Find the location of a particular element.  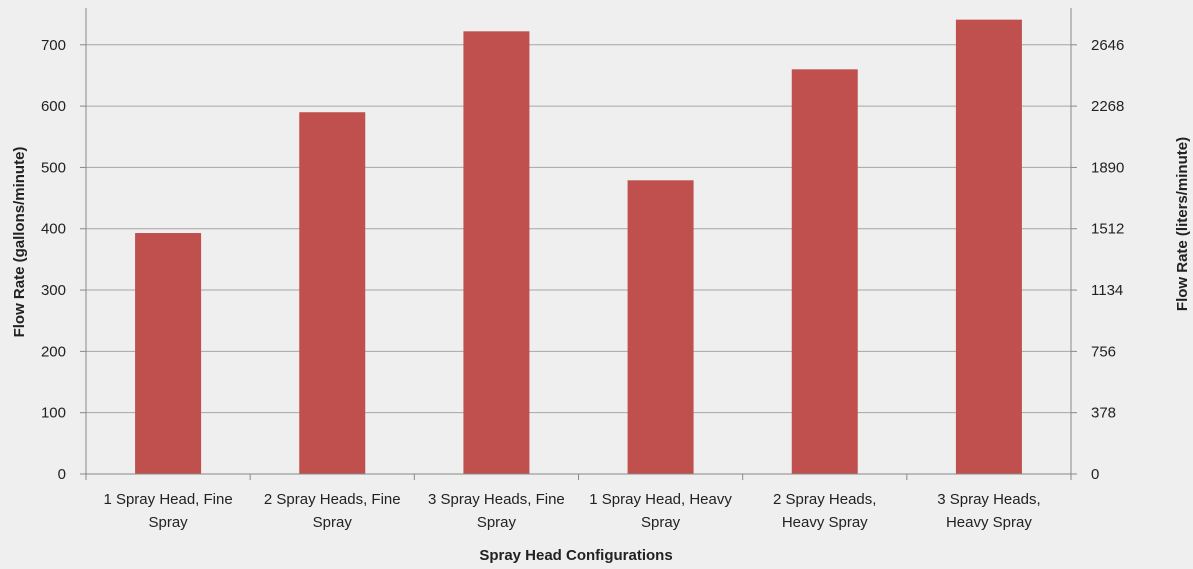

x-axis-title: Spray Head Configurations is located at coordinates (575, 555).